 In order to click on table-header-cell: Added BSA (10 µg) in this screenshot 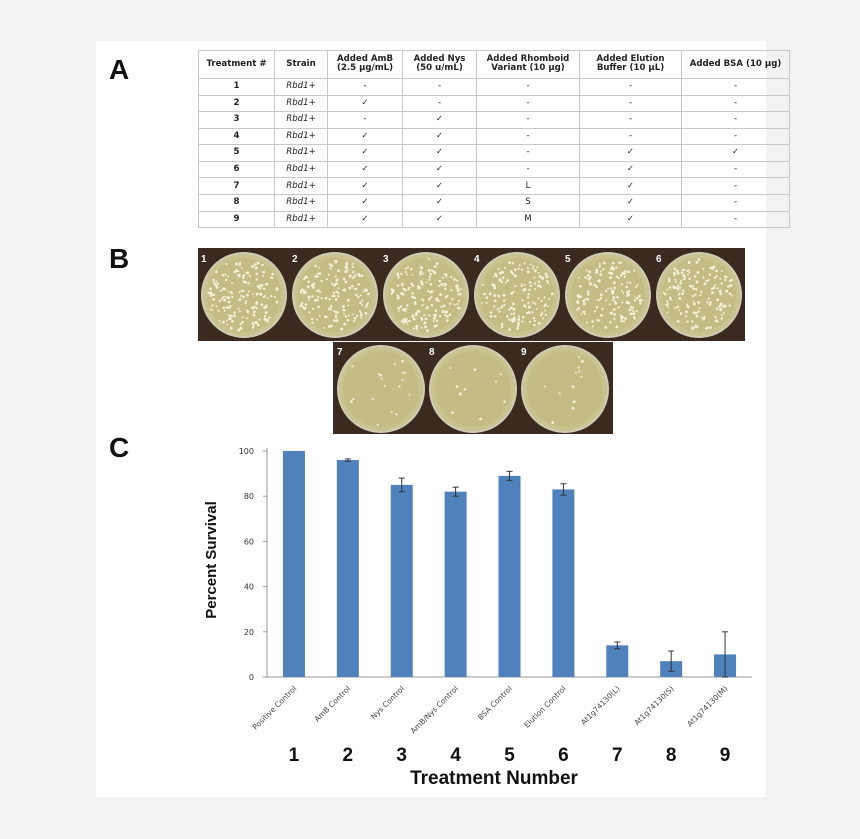, I will do `click(735, 64)`.